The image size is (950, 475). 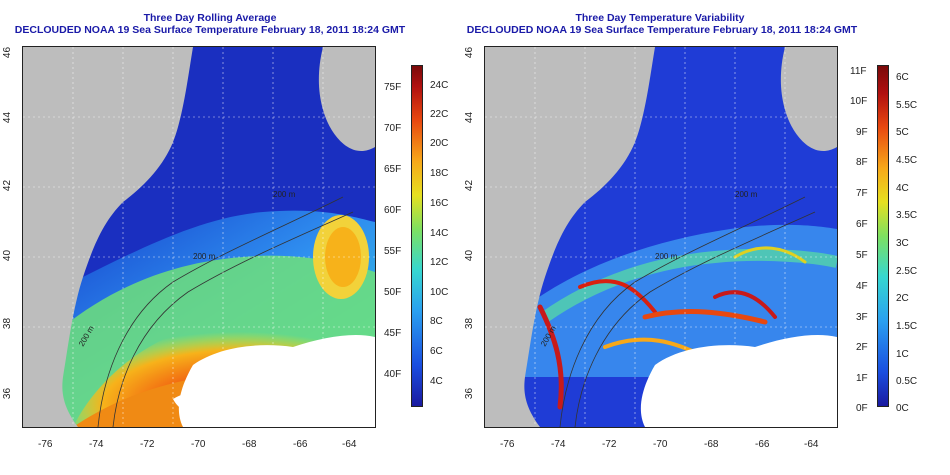 I want to click on left-lat-label-46: 46, so click(x=8, y=52).